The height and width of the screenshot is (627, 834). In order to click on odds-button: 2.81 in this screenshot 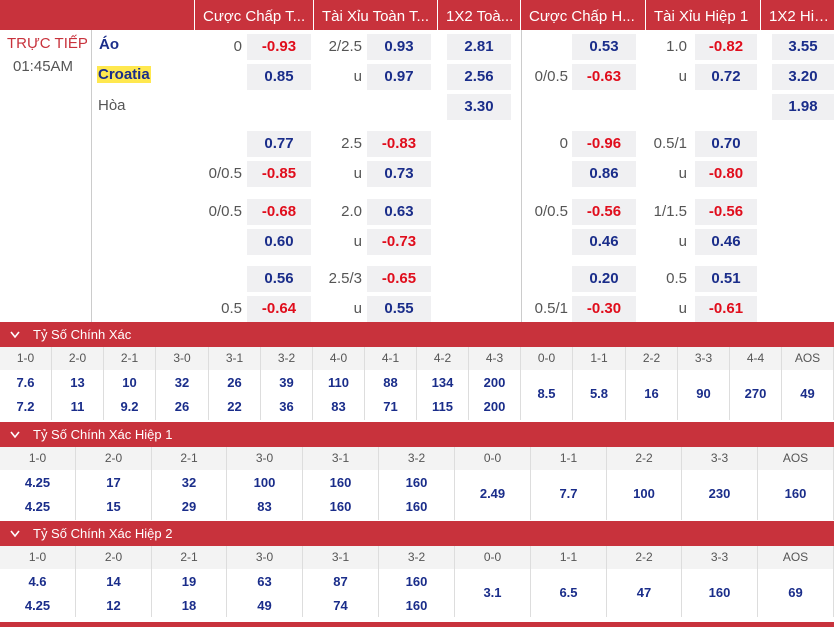, I will do `click(479, 47)`.